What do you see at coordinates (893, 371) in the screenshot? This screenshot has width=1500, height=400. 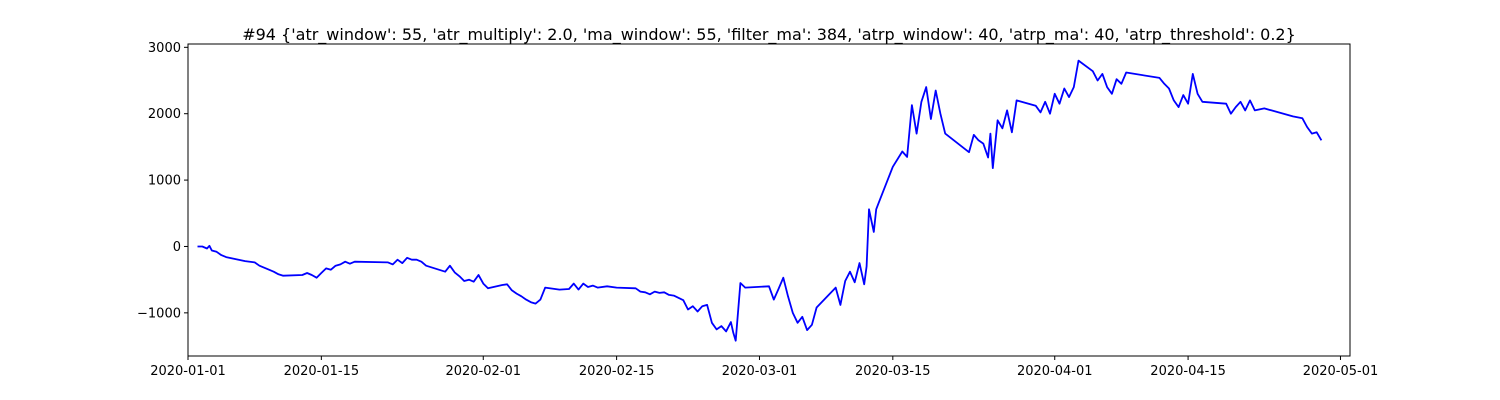 I see `x-tick-label: 2020-03-15` at bounding box center [893, 371].